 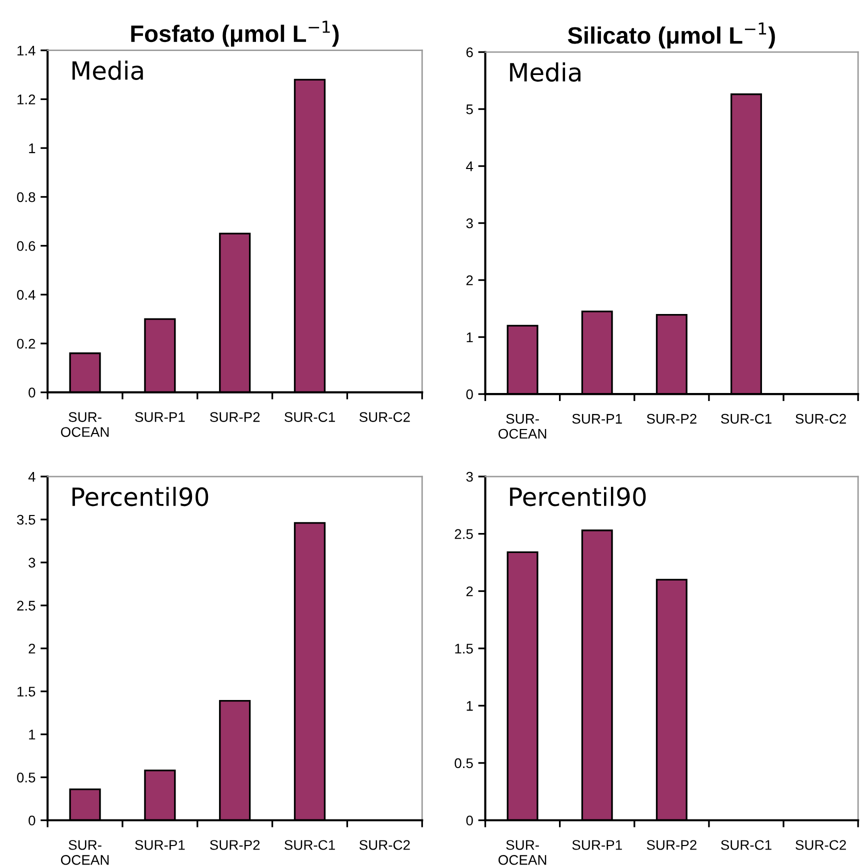 I want to click on y-tick-label: 0.2, so click(x=26, y=343).